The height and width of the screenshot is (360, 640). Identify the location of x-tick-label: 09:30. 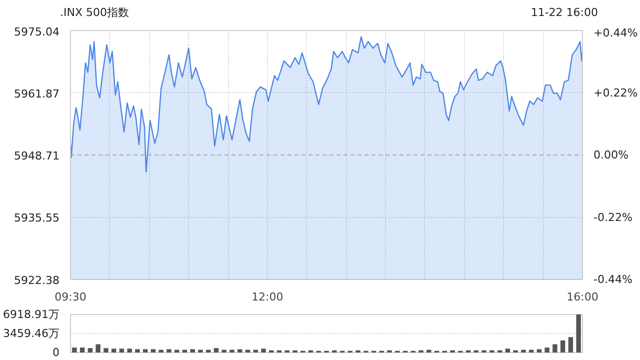
(70, 297).